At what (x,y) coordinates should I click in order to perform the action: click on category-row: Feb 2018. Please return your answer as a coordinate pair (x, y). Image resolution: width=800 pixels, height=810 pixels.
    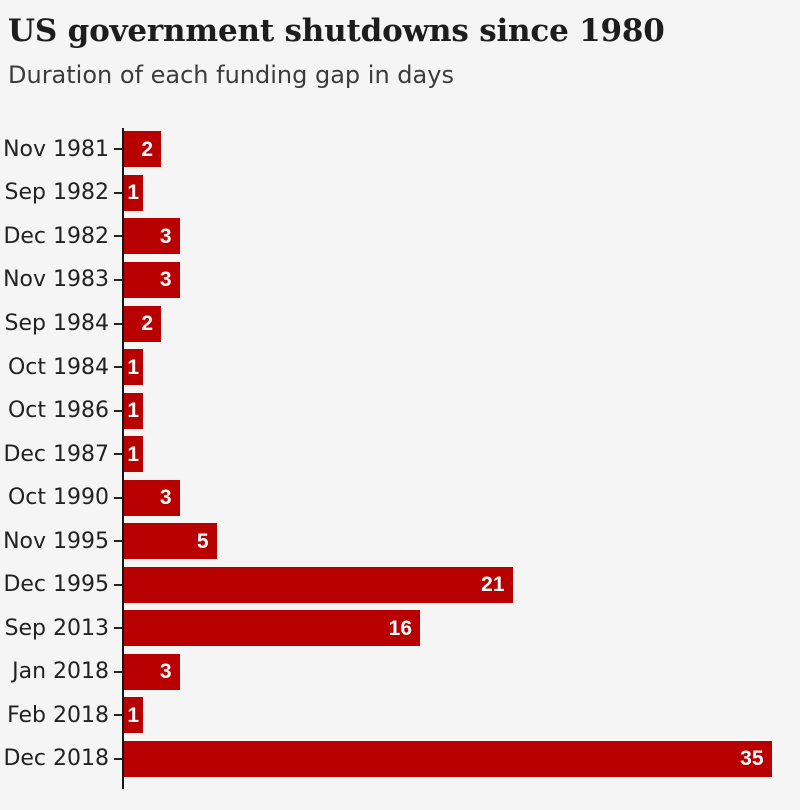
    Looking at the image, I should click on (61, 716).